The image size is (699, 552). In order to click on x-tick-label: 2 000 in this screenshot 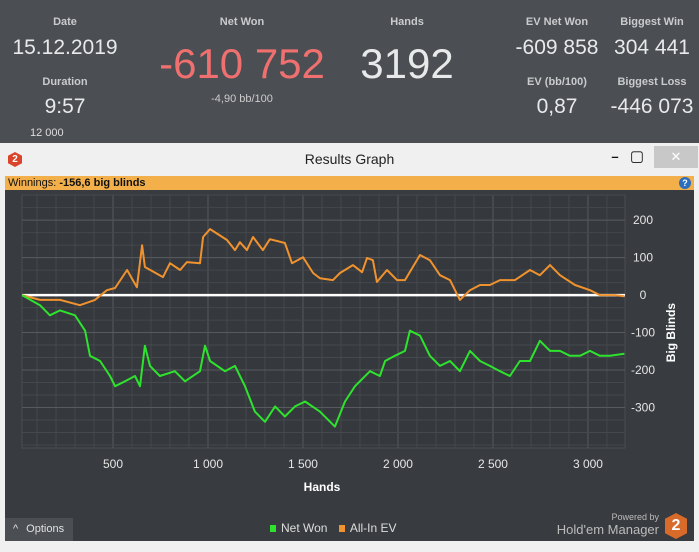, I will do `click(398, 464)`.